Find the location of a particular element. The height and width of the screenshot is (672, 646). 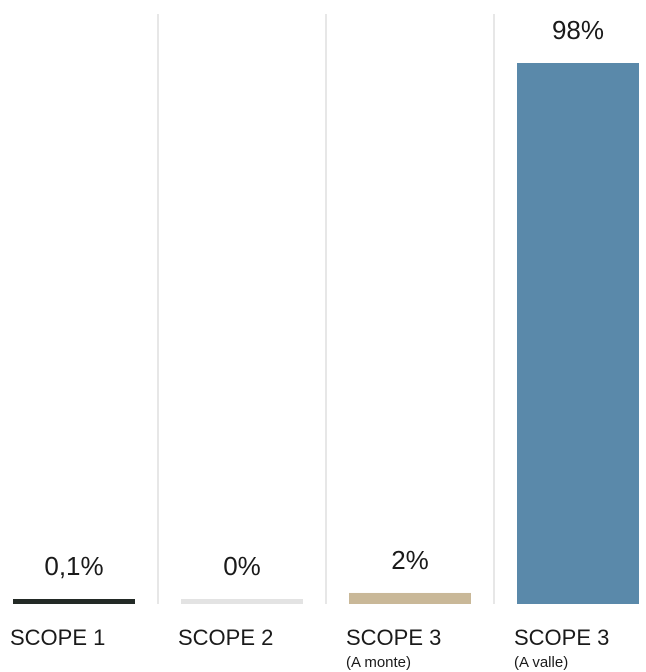

category-label-2: SCOPE 2 is located at coordinates (225, 637).